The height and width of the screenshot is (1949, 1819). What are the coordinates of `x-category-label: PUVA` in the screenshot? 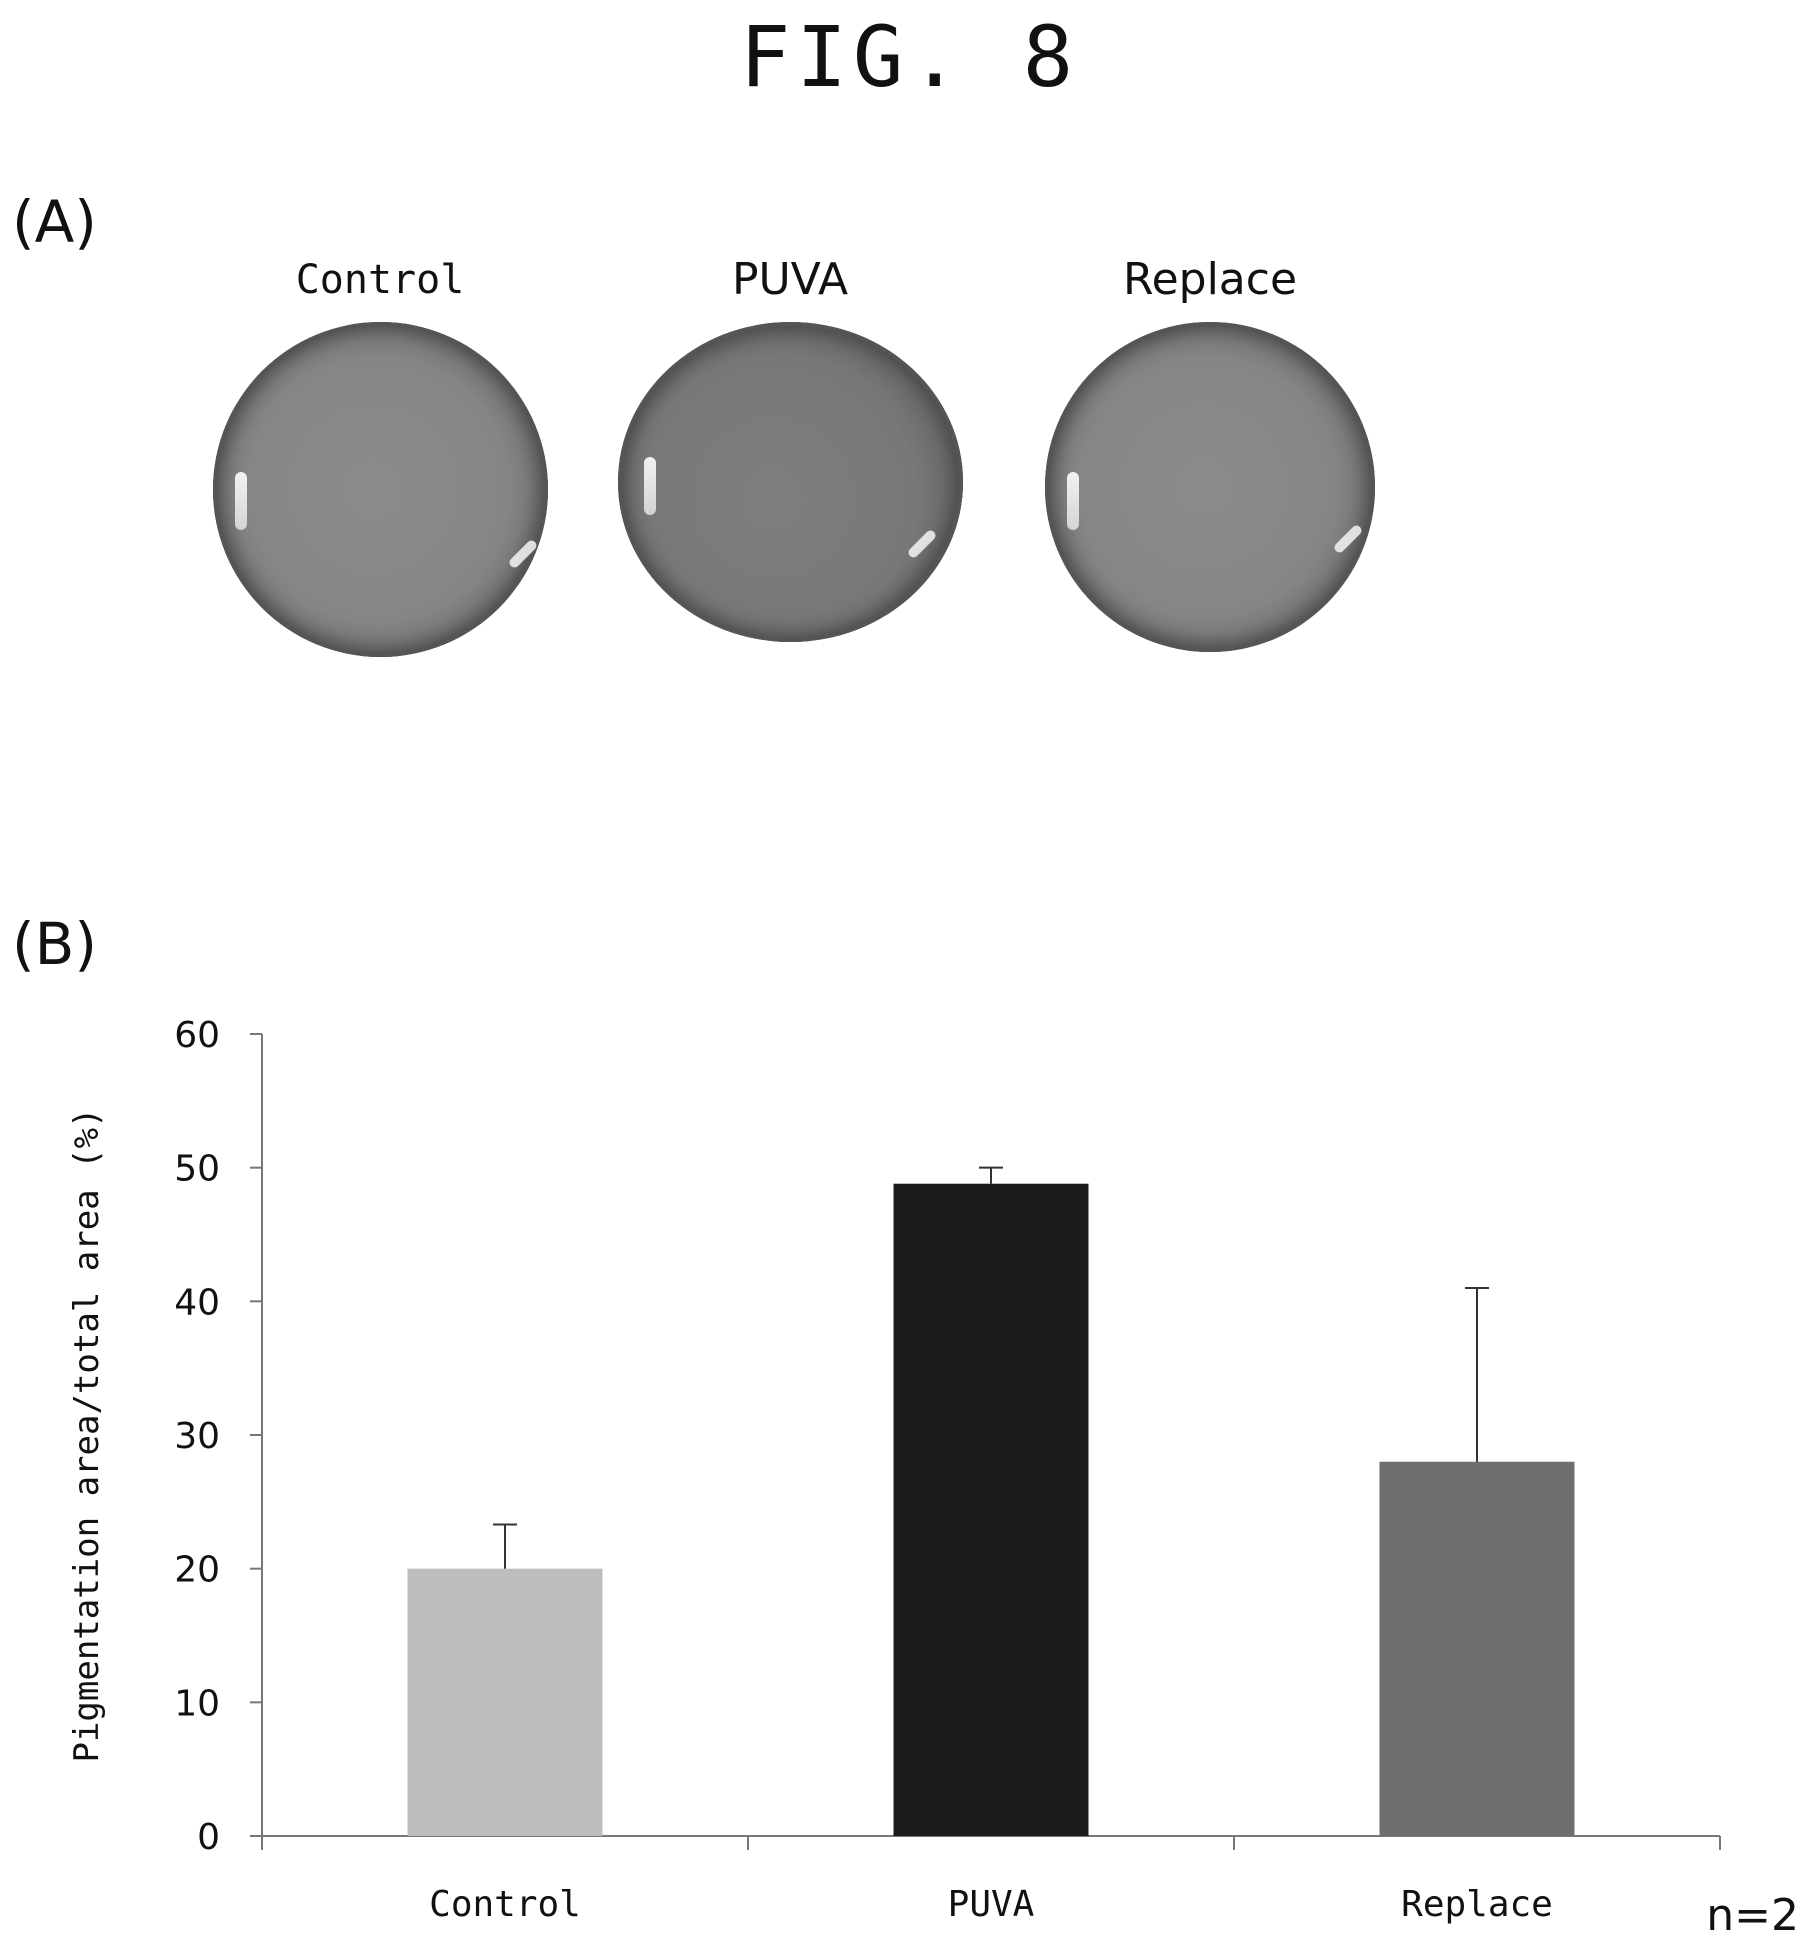 It's located at (991, 1904).